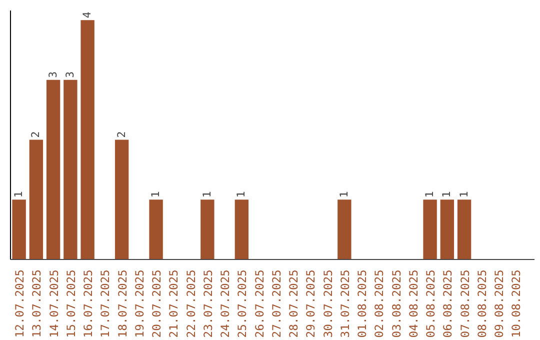 The image size is (540, 340). I want to click on x-tick-label: 07.08.2025, so click(465, 304).